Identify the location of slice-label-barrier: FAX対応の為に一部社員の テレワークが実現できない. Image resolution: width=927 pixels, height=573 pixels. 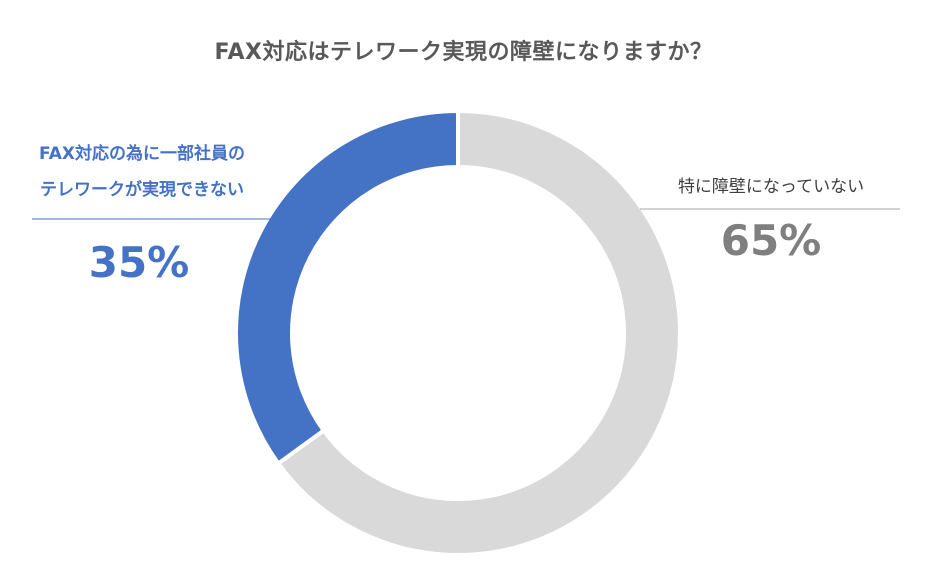
(142, 172).